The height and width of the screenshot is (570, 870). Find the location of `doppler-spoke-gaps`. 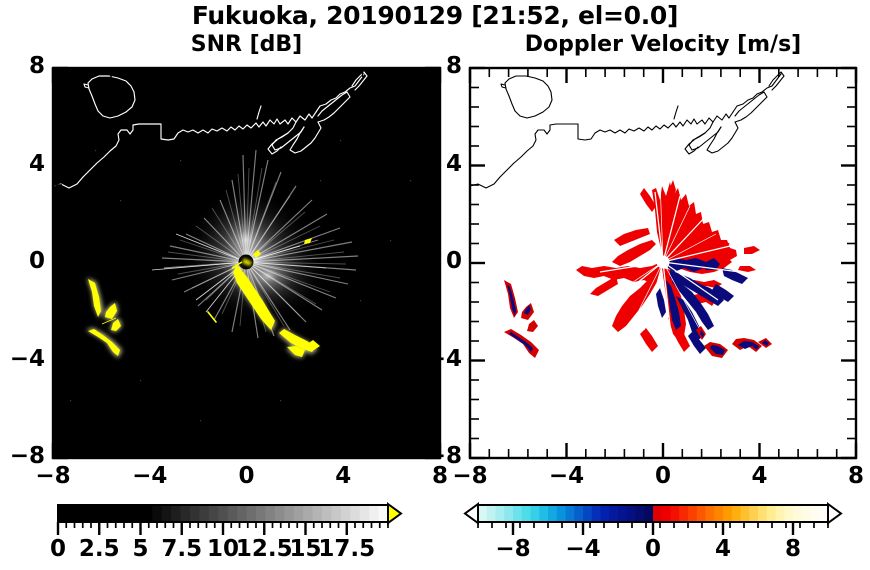

doppler-spoke-gaps is located at coordinates (670, 268).